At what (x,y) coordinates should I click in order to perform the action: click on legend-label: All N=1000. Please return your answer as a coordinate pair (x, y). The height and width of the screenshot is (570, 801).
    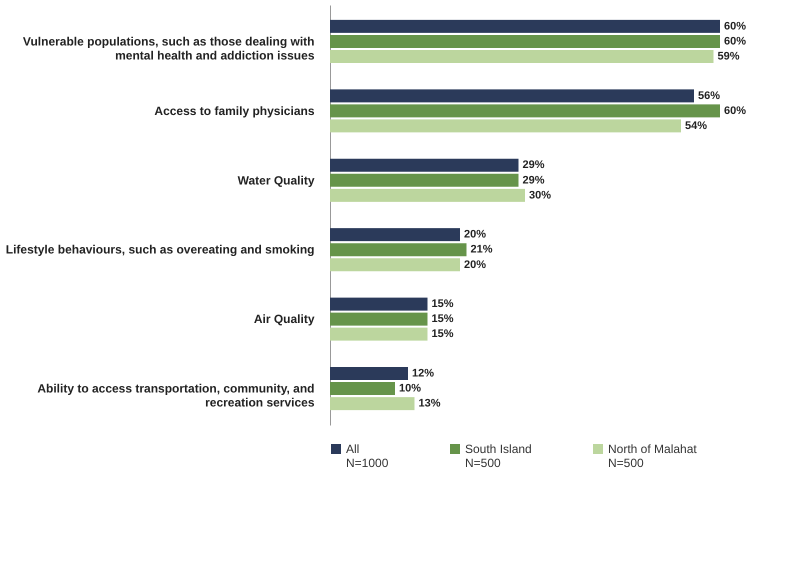
    Looking at the image, I should click on (367, 456).